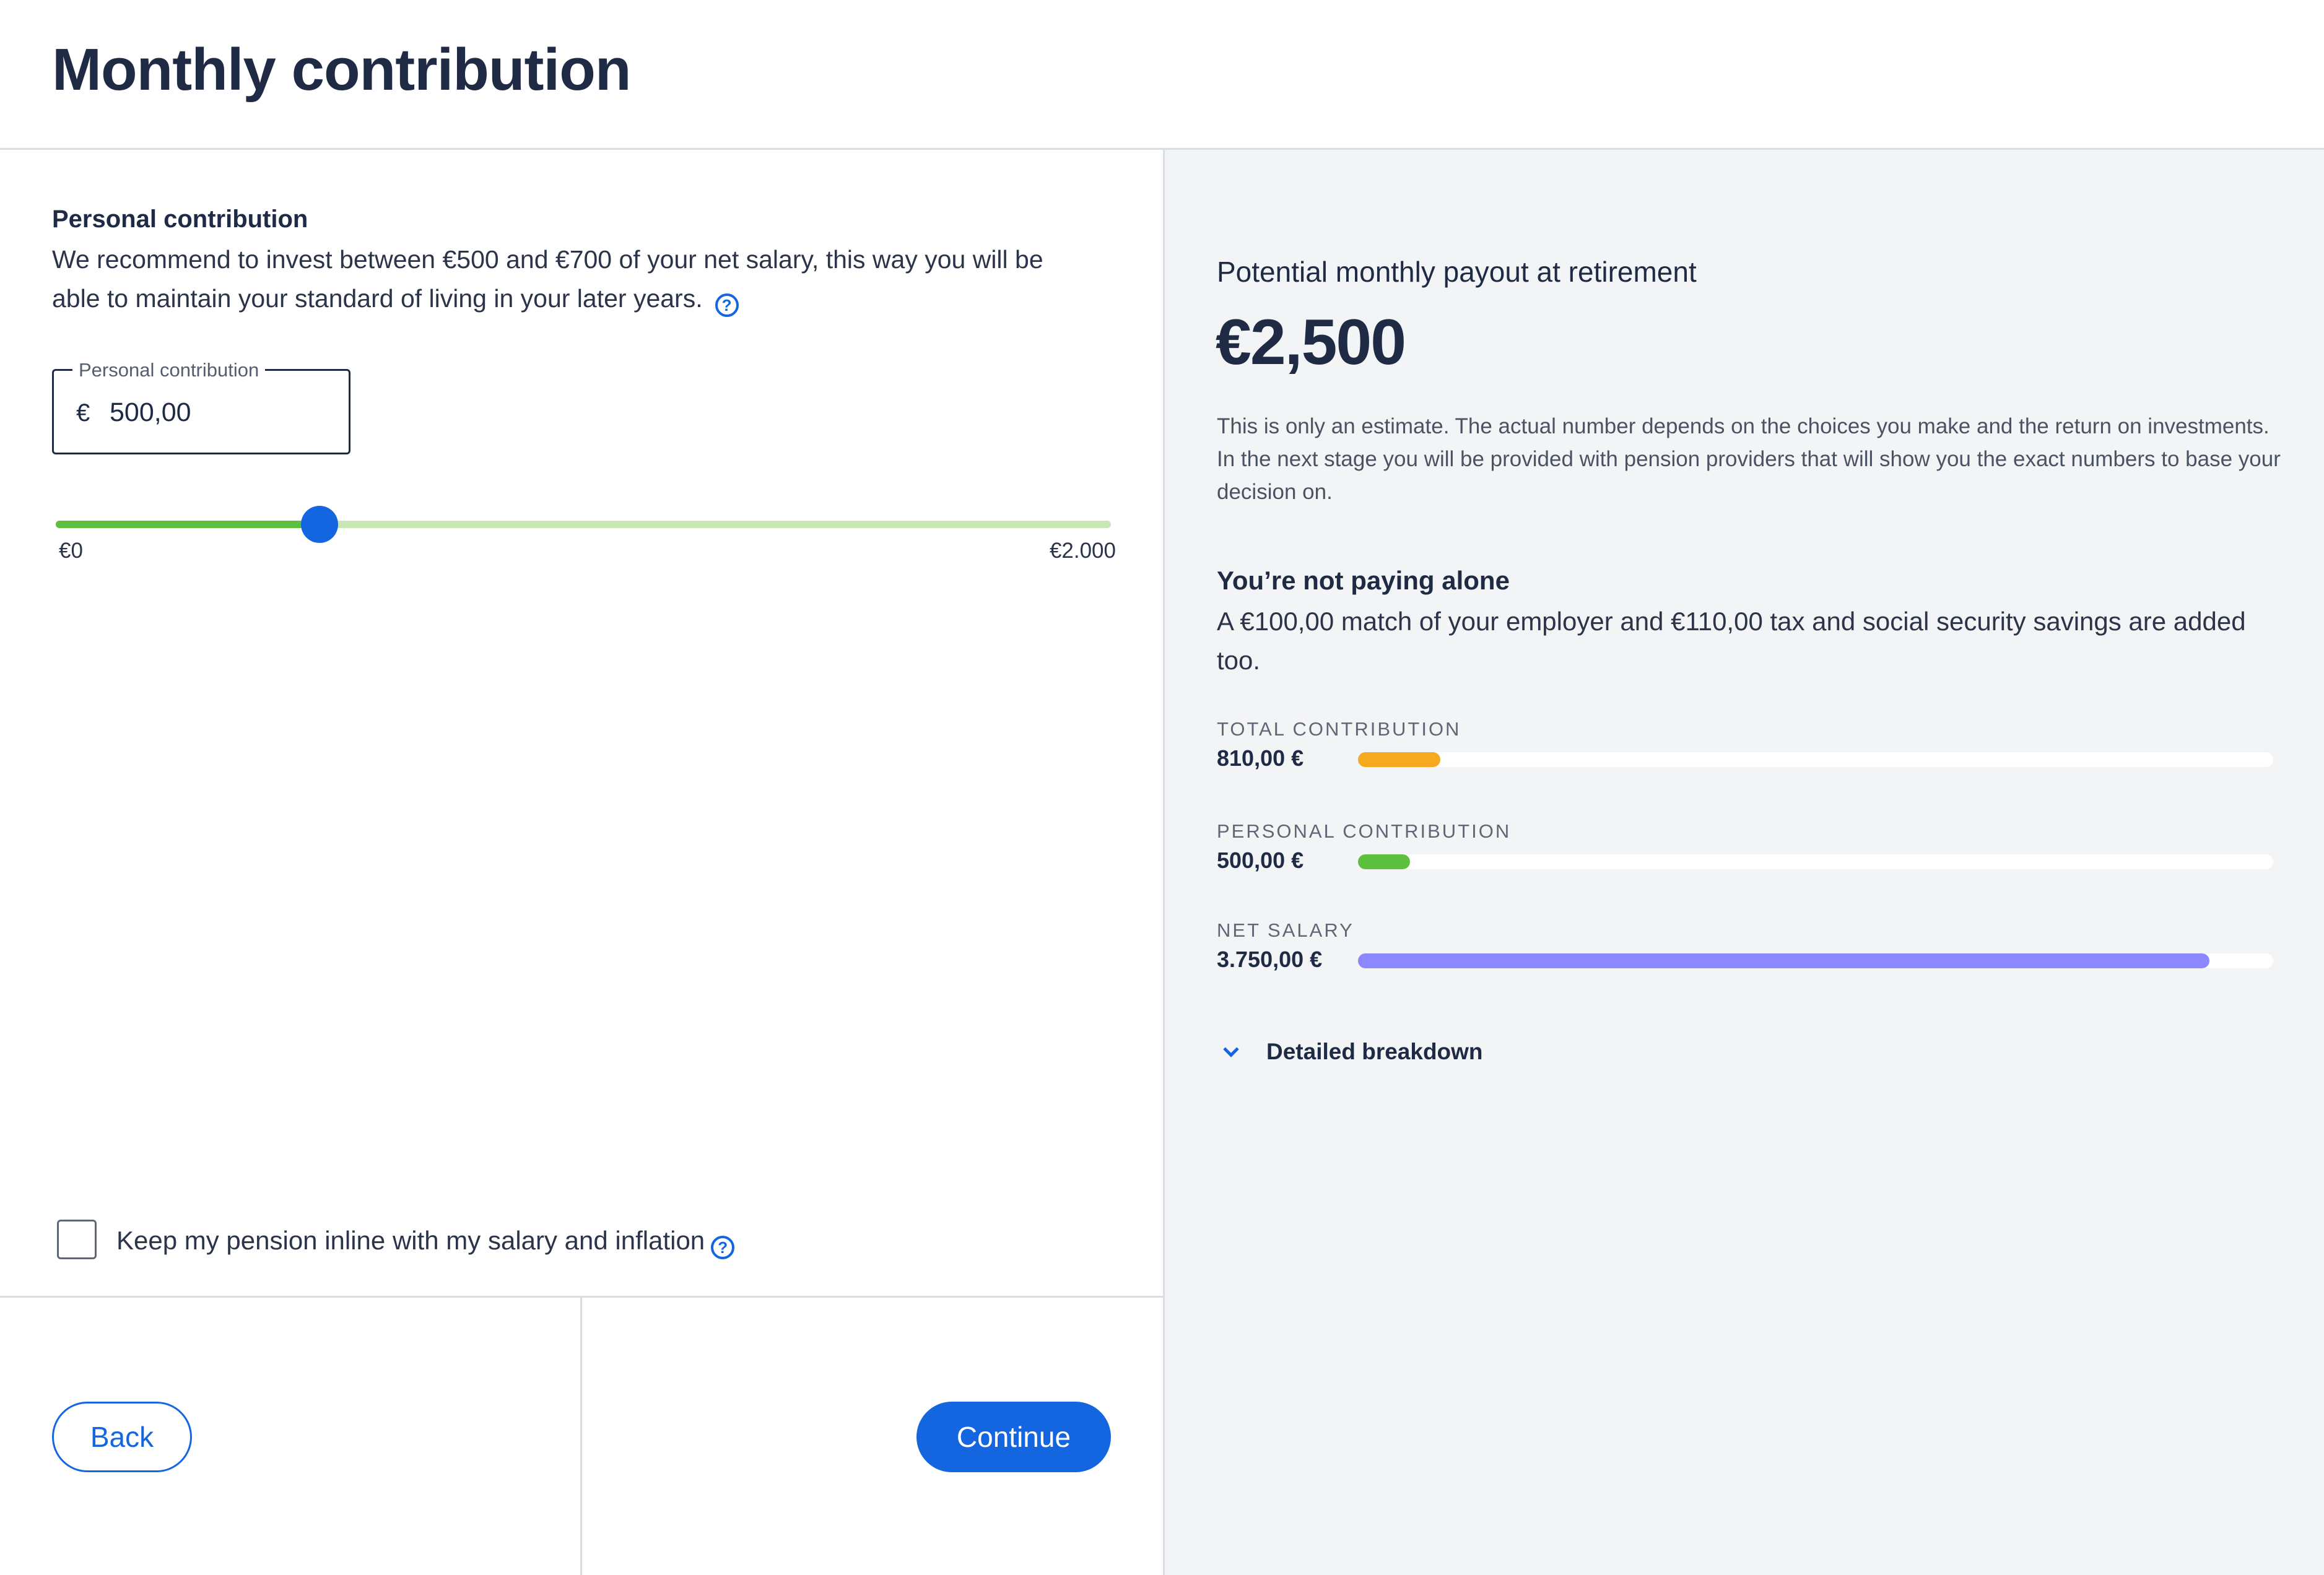 This screenshot has height=1575, width=2324. I want to click on bar-label: PERSONAL CONTRIBUTION, so click(1364, 831).